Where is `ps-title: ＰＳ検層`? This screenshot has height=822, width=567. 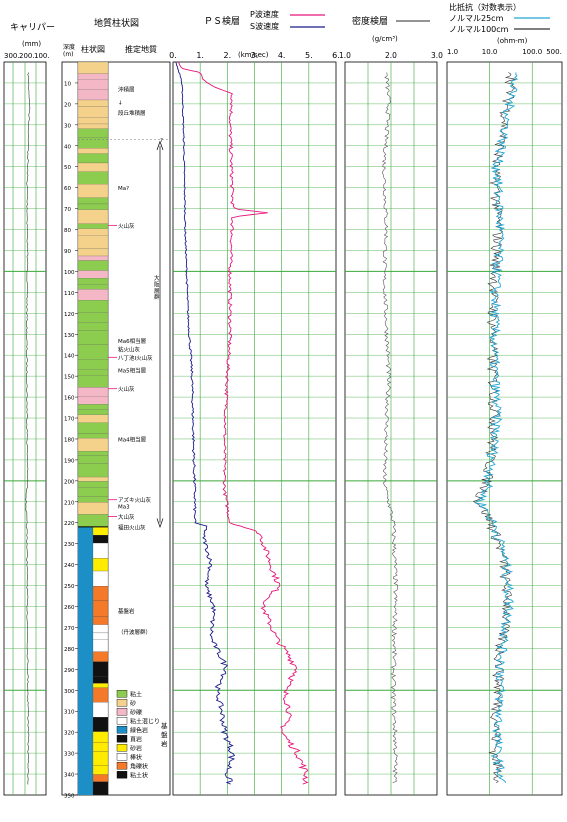
ps-title: ＰＳ検層 is located at coordinates (222, 21).